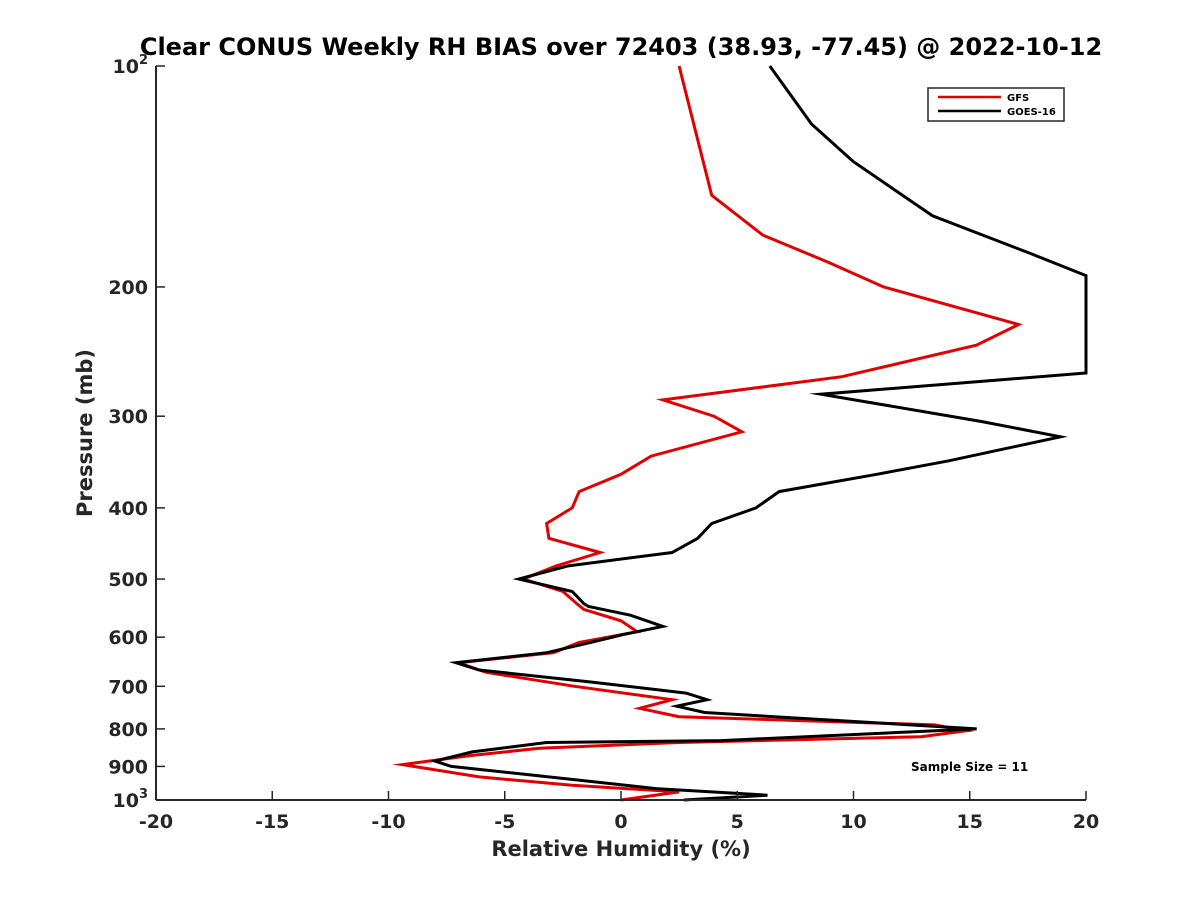 The height and width of the screenshot is (900, 1200). Describe the element at coordinates (1031, 112) in the screenshot. I see `legend-label-goes16: GOES-16` at that location.